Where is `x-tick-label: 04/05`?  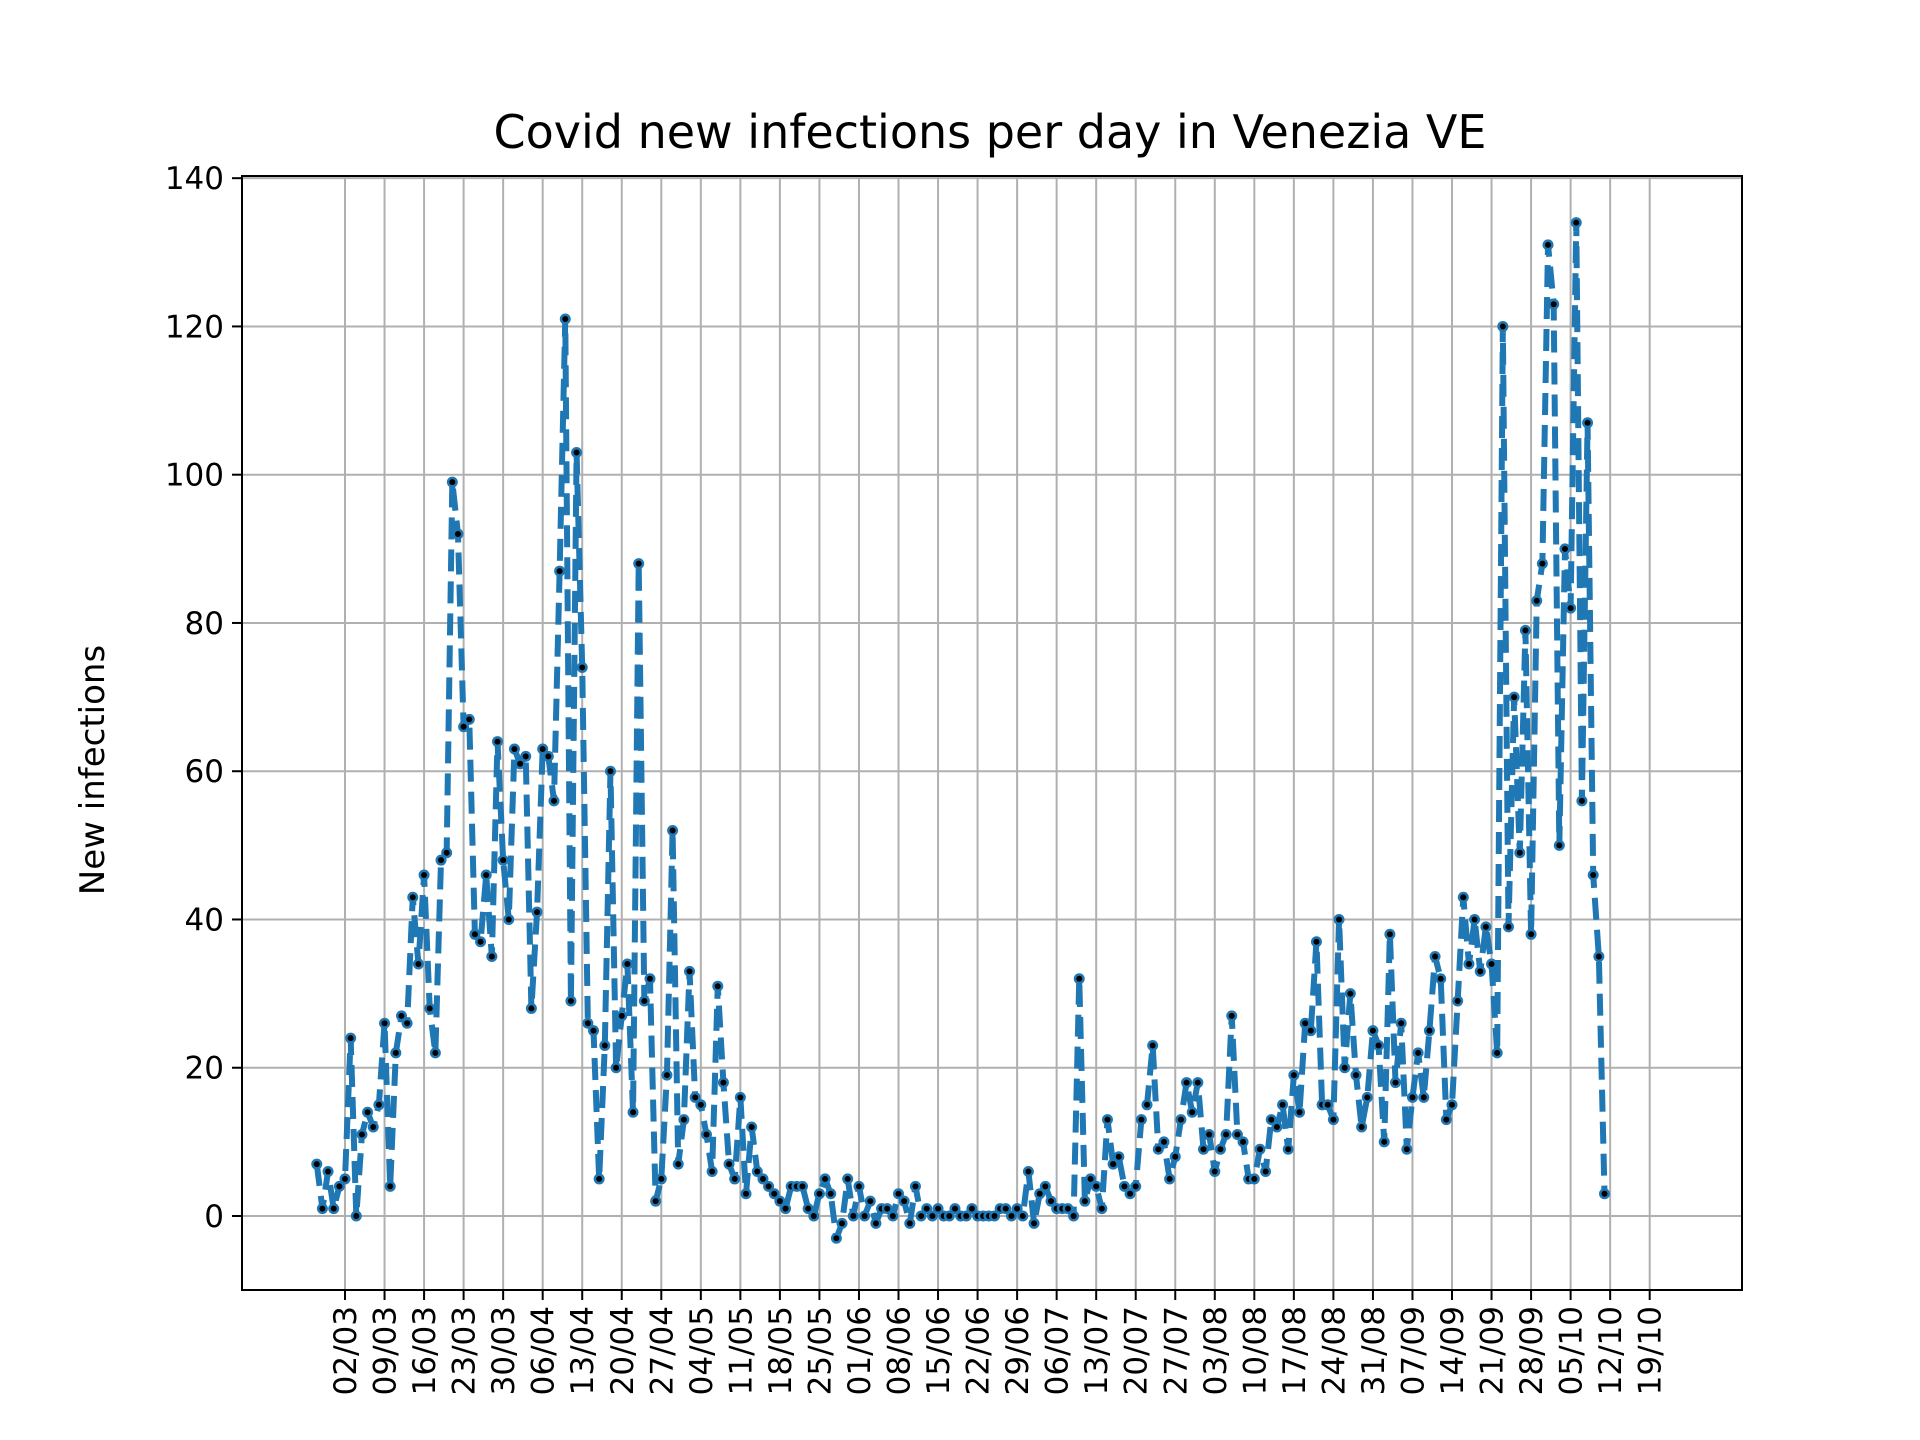 x-tick-label: 04/05 is located at coordinates (702, 1350).